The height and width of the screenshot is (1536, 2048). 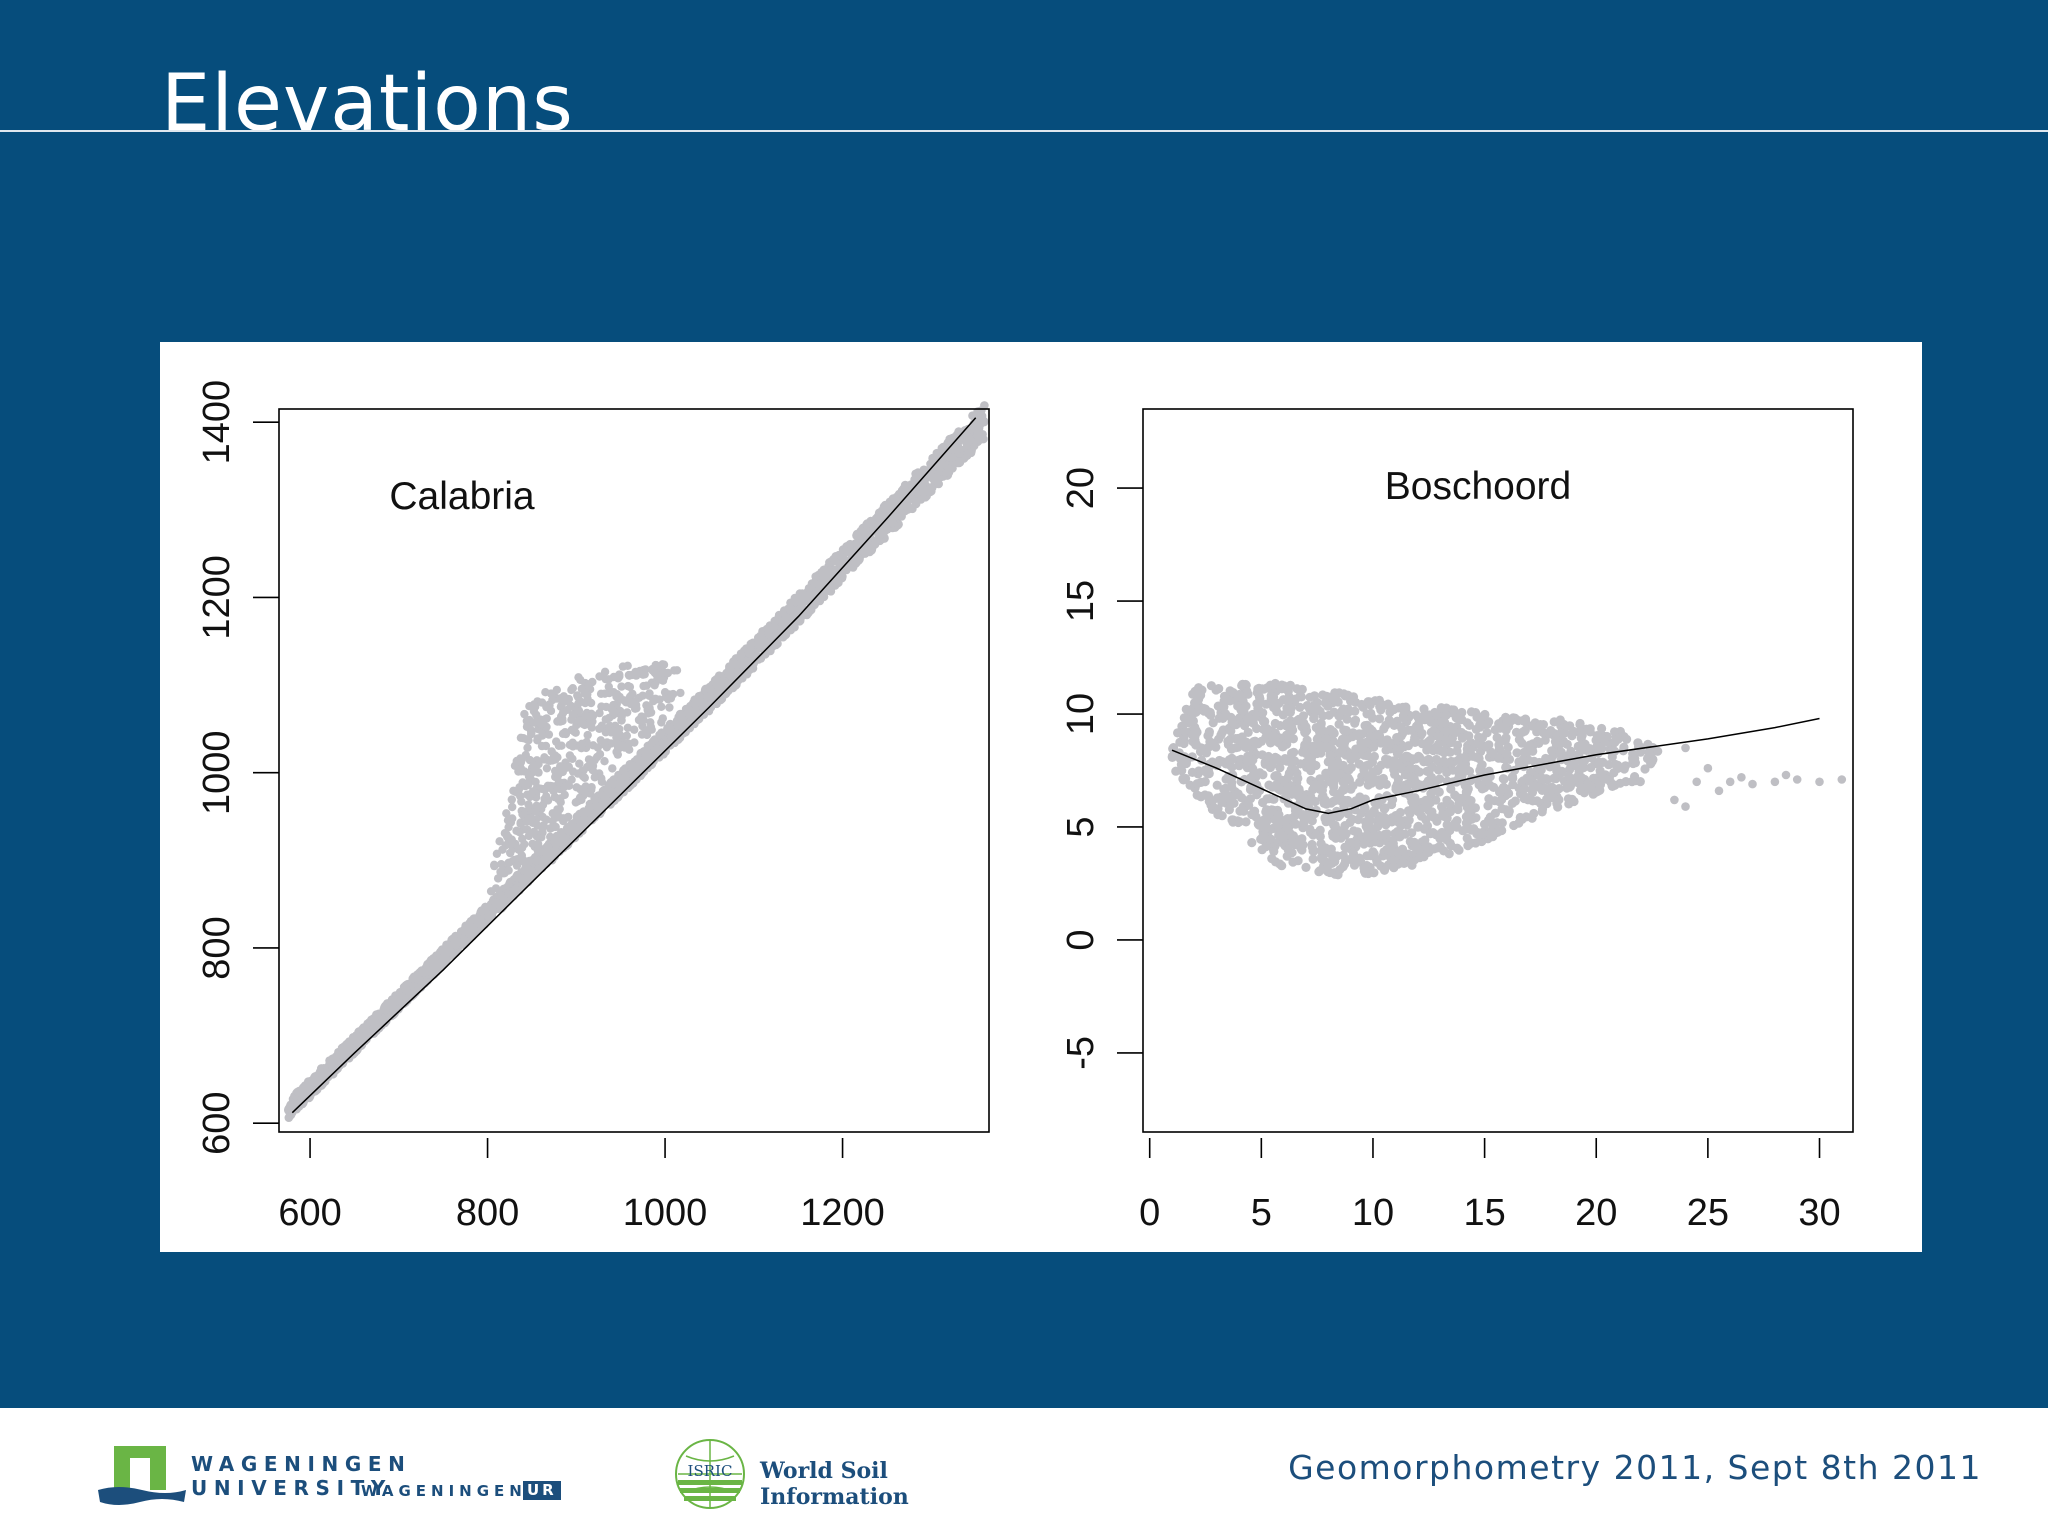 I want to click on y-tick-label: 1000, so click(x=217, y=772).